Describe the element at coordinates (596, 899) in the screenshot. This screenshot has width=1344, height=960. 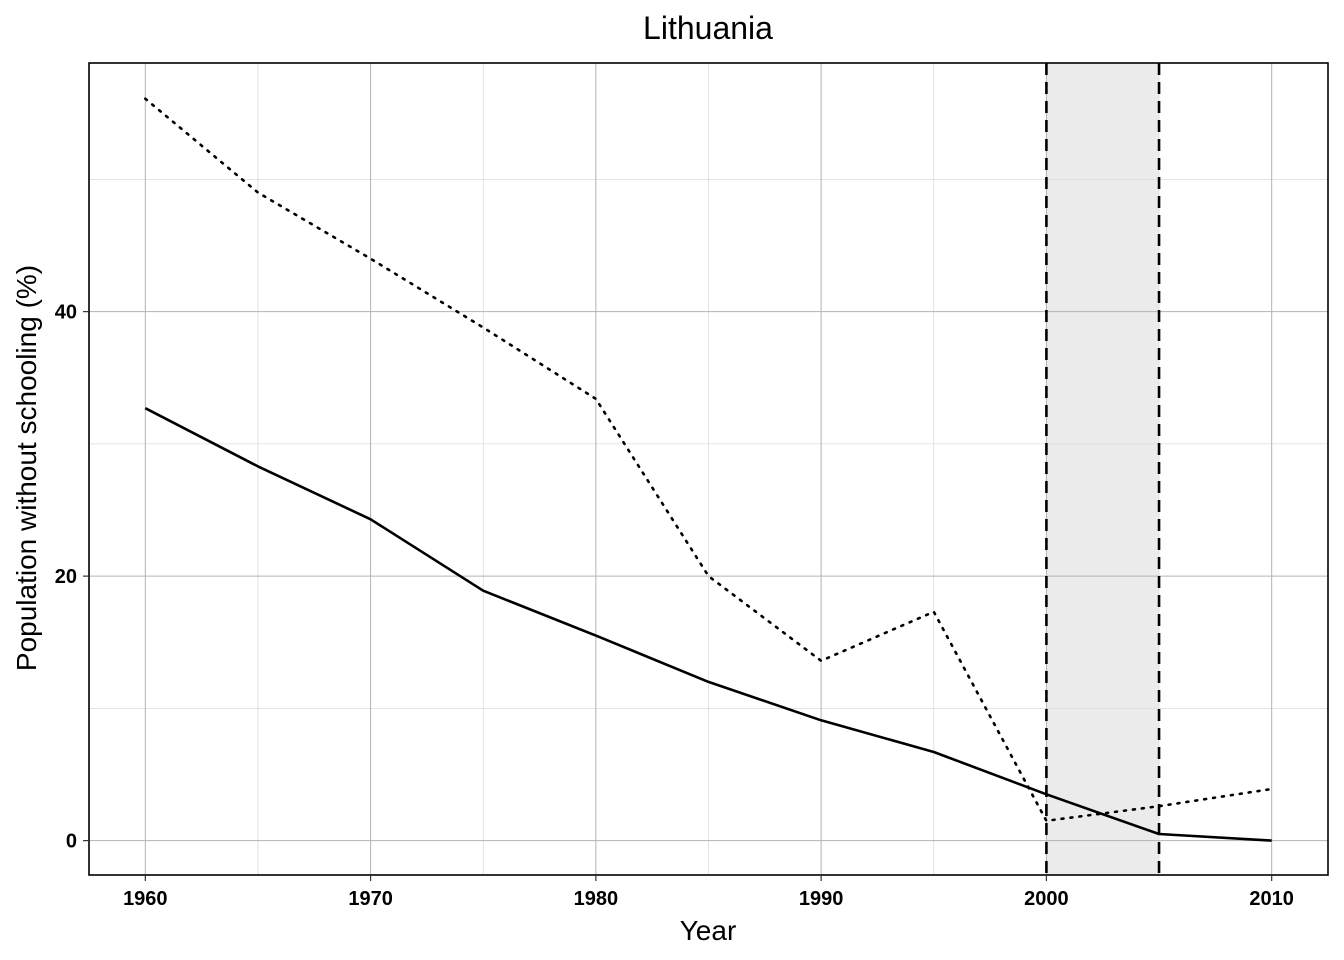
I see `x-tick-label: 1980` at that location.